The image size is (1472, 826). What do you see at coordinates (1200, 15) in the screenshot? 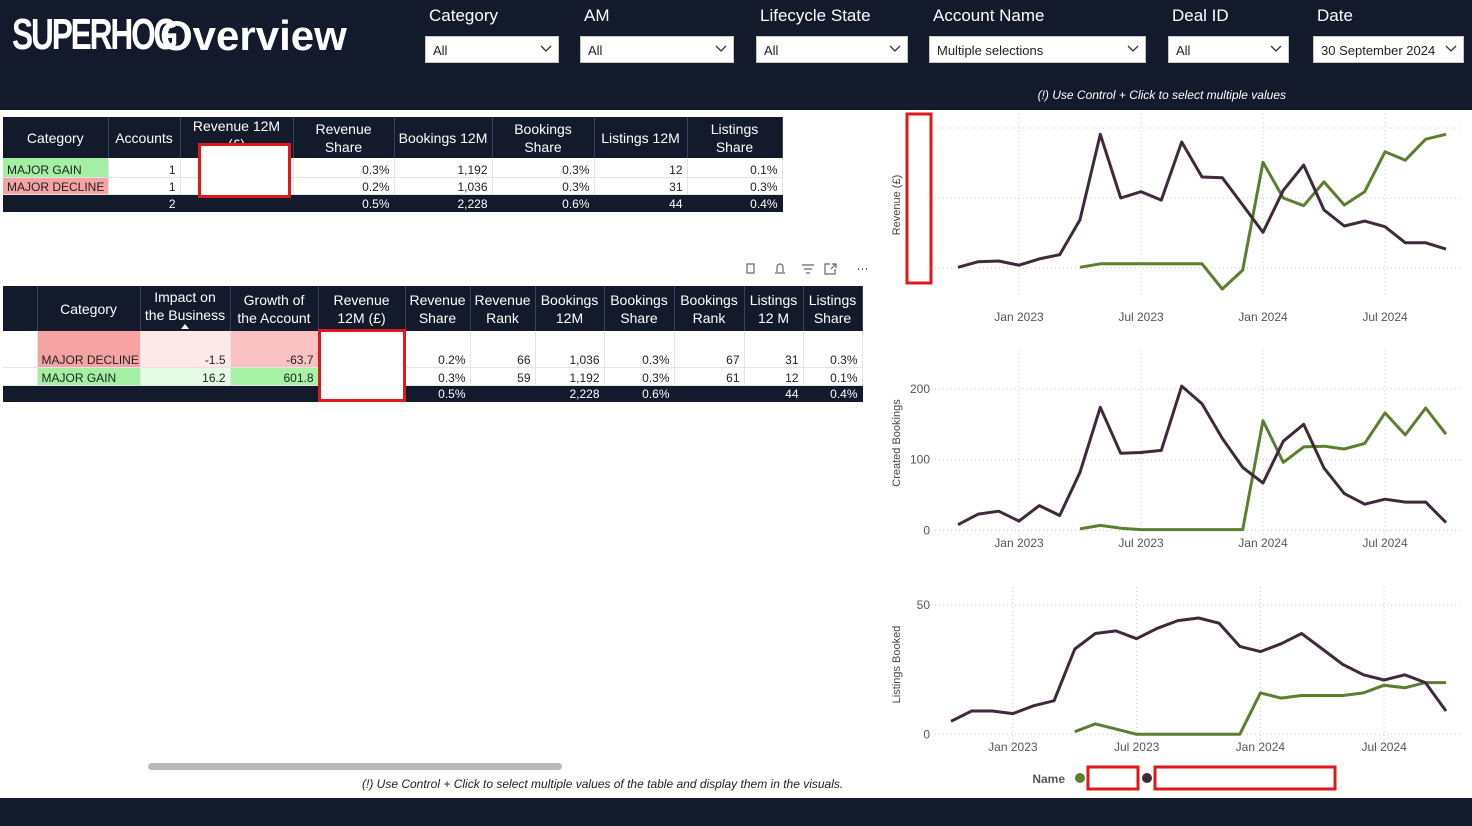
I see `filter-label: Deal ID` at bounding box center [1200, 15].